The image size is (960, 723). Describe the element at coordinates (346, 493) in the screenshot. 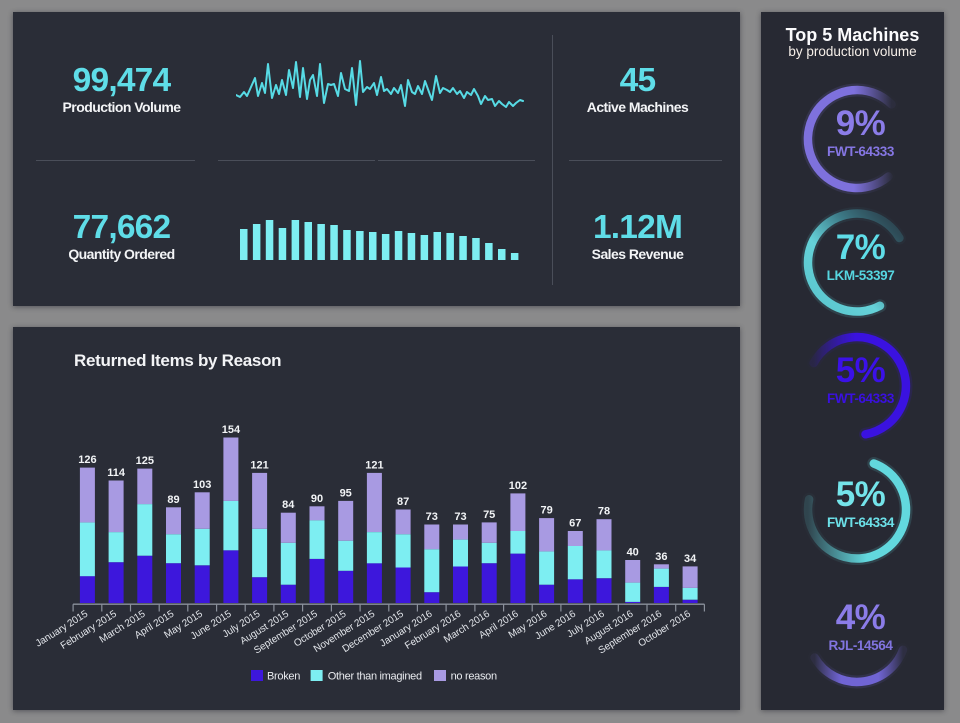

I see `svg-text: 95` at that location.